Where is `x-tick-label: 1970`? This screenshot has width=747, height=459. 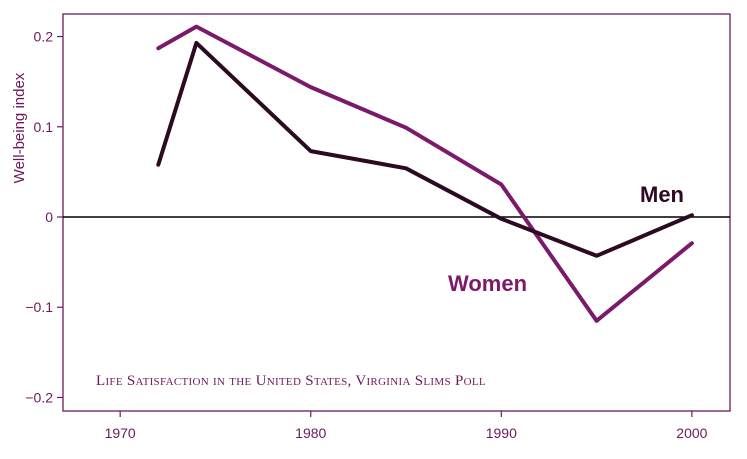
x-tick-label: 1970 is located at coordinates (120, 433).